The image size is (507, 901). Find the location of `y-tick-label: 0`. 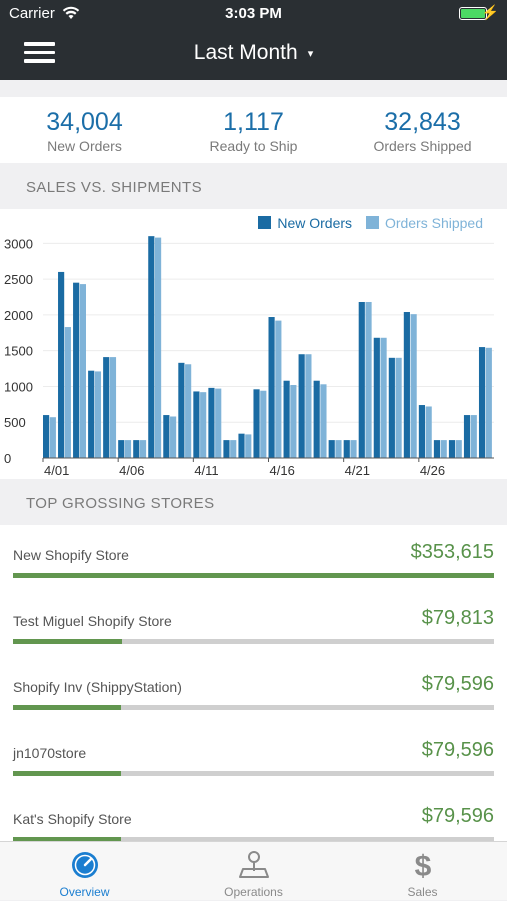

y-tick-label: 0 is located at coordinates (7, 458).